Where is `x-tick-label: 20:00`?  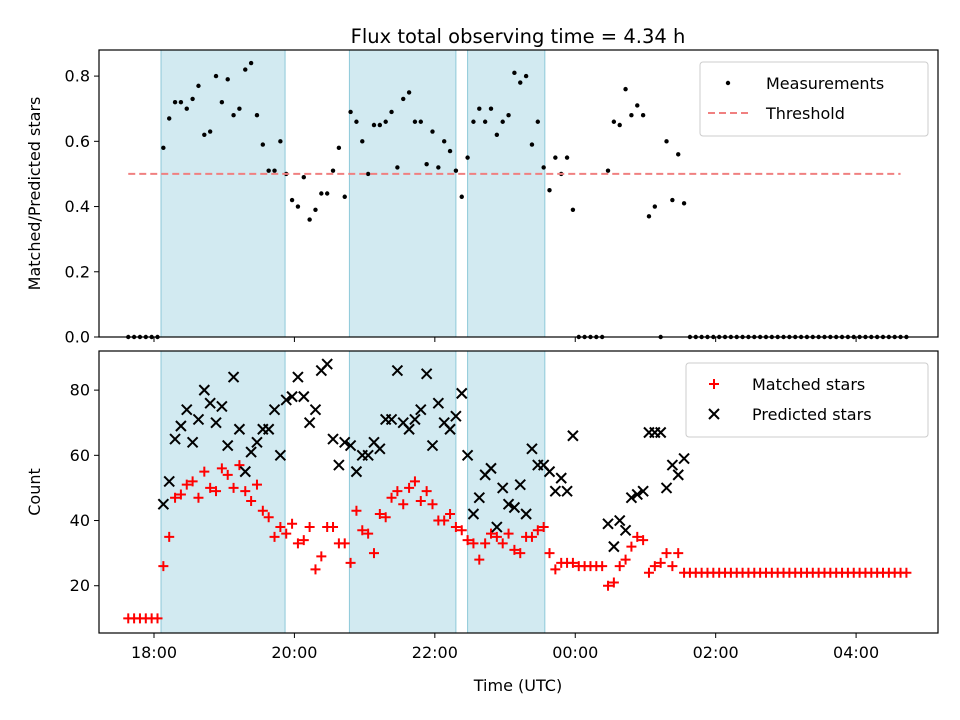
x-tick-label: 20:00 is located at coordinates (294, 652).